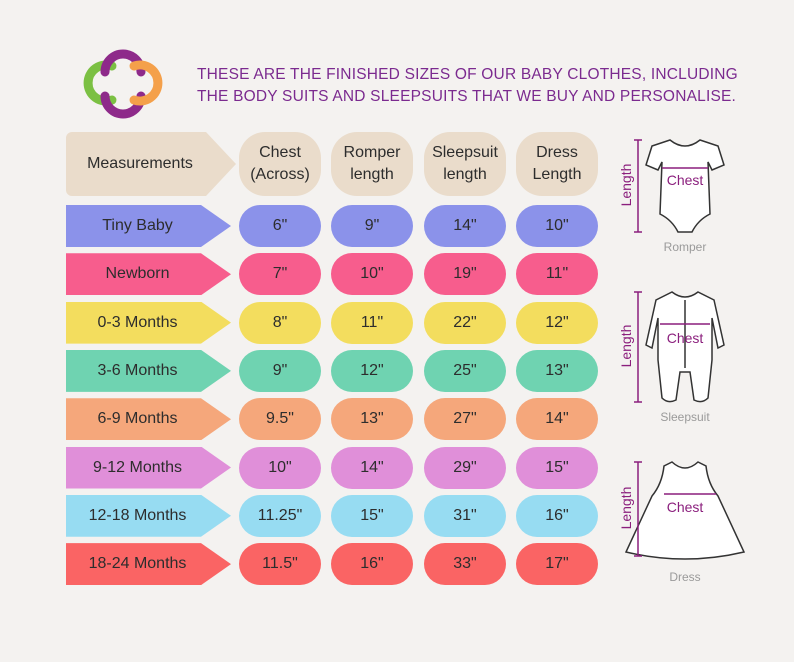  Describe the element at coordinates (372, 164) in the screenshot. I see `column-header: Romper length` at that location.